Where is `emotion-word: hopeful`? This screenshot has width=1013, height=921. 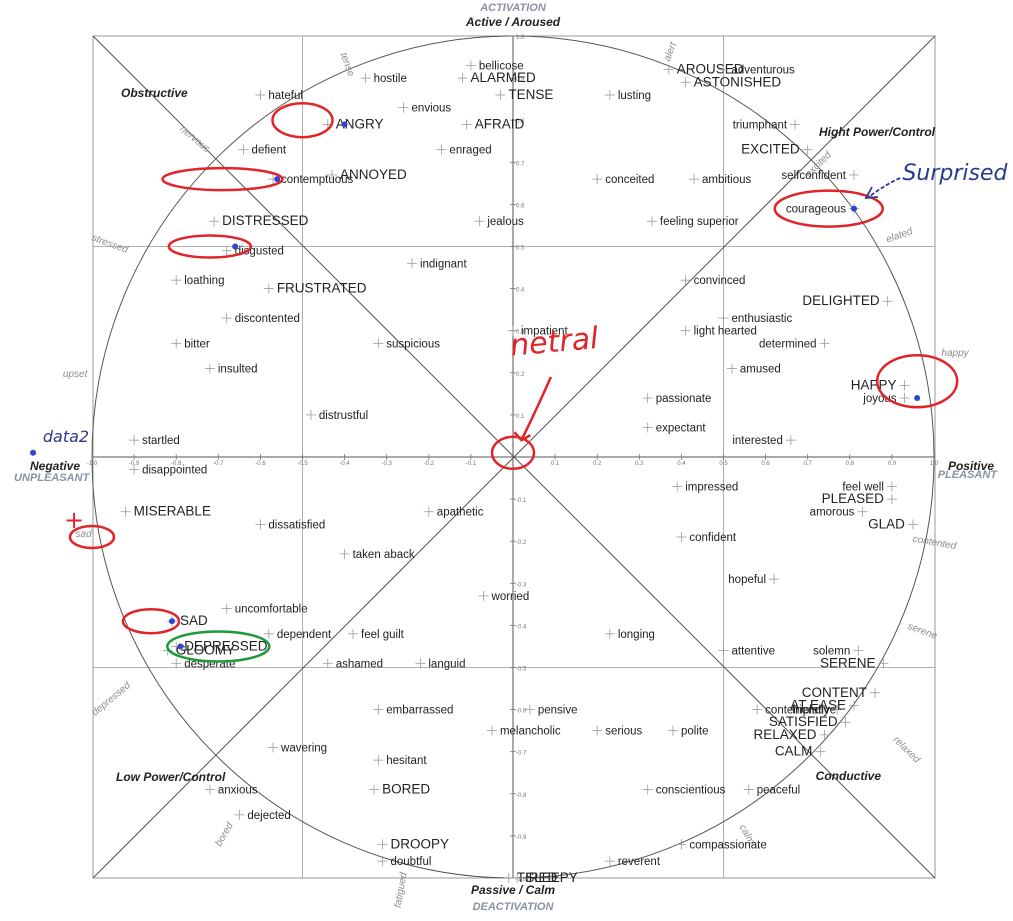
emotion-word: hopeful is located at coordinates (754, 580).